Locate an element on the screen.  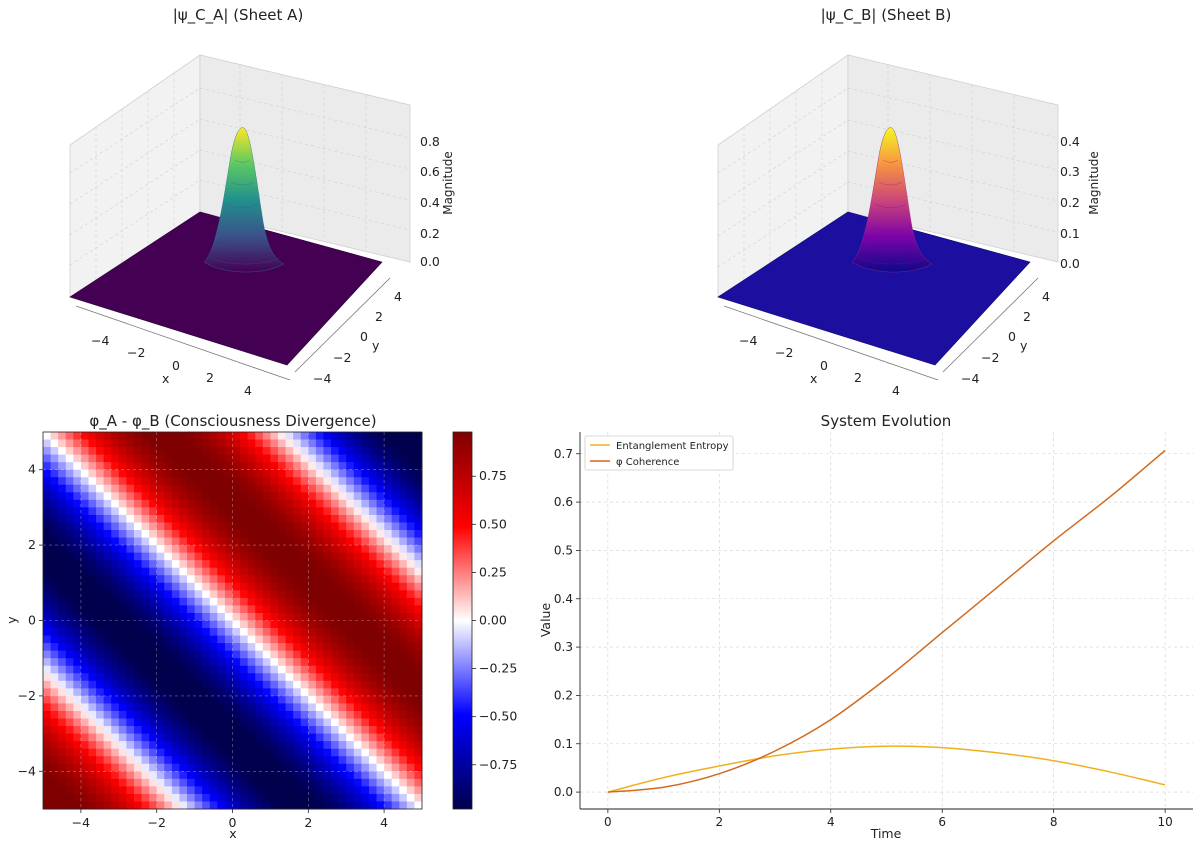
x-tick: 4 is located at coordinates (896, 390).